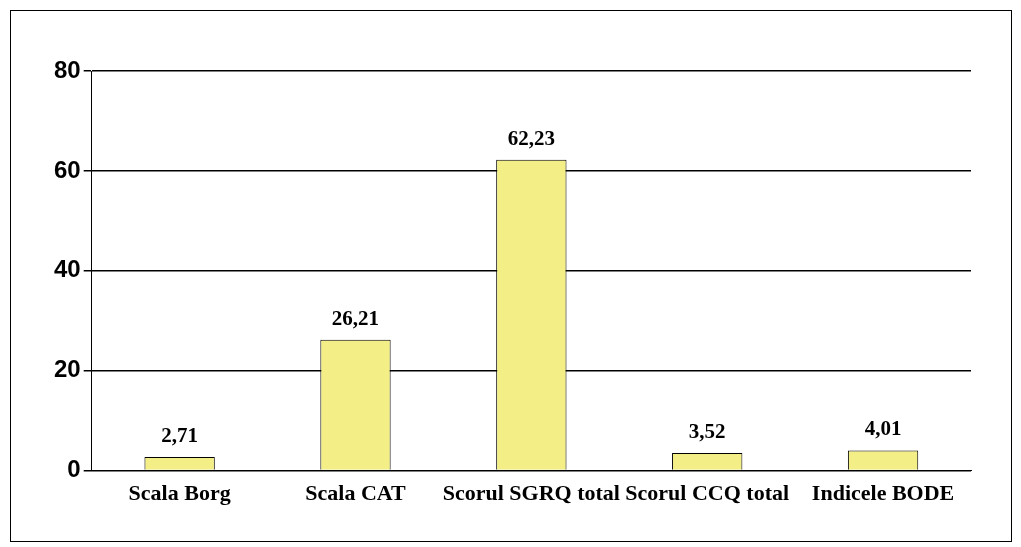  I want to click on data-label: 3,52, so click(707, 430).